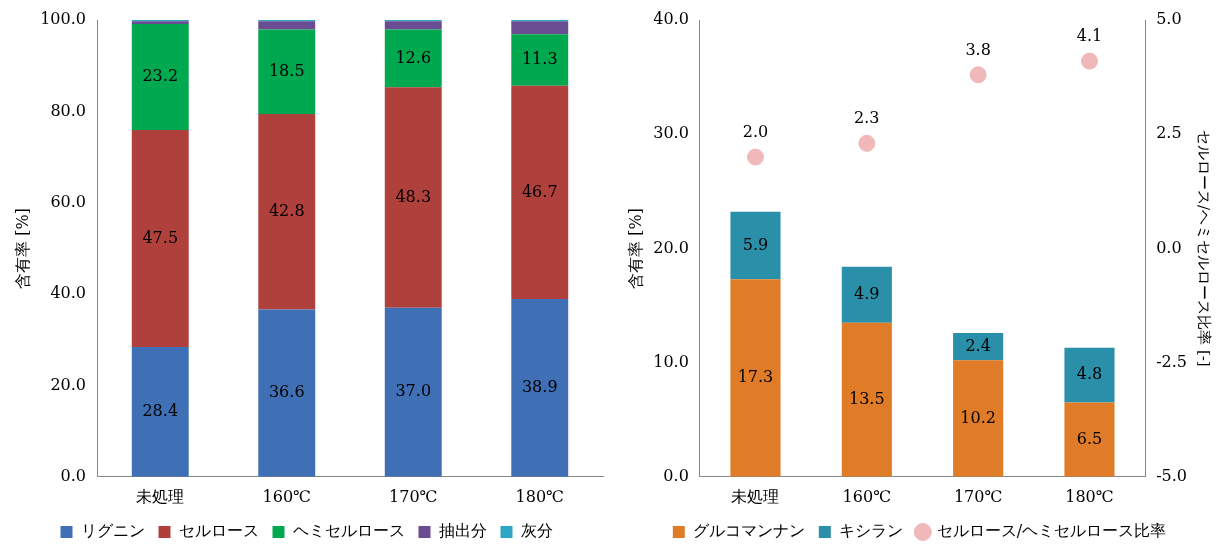 The width and height of the screenshot is (1226, 550). Describe the element at coordinates (755, 244) in the screenshot. I see `data-label: 5.9` at that location.